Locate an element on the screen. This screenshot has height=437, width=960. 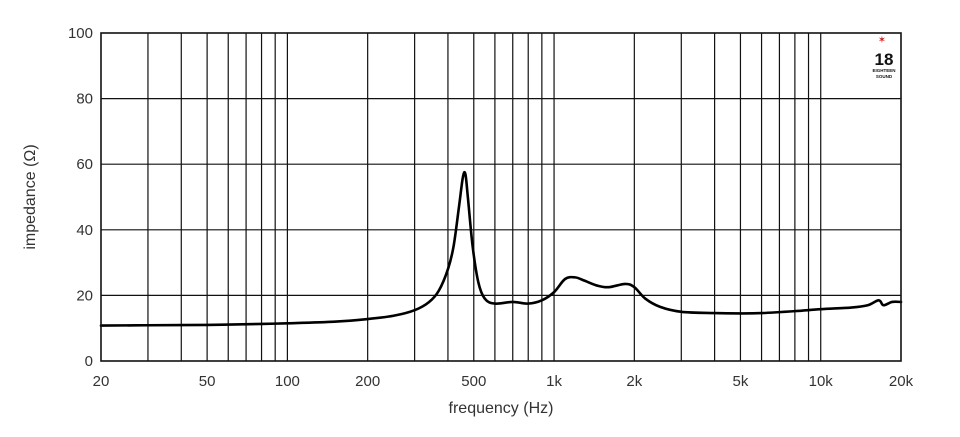
logo-main-text: 18 is located at coordinates (884, 59).